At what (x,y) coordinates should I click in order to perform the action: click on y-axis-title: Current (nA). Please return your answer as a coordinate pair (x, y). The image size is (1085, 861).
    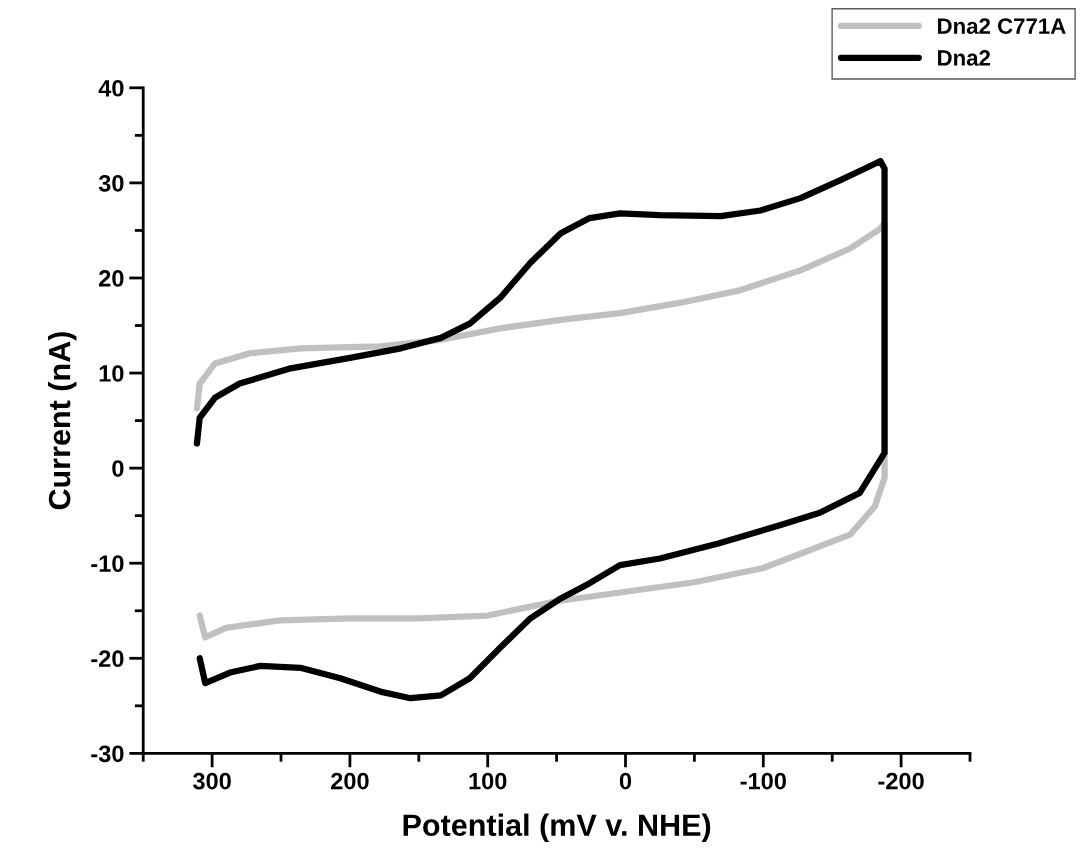
    Looking at the image, I should click on (62, 421).